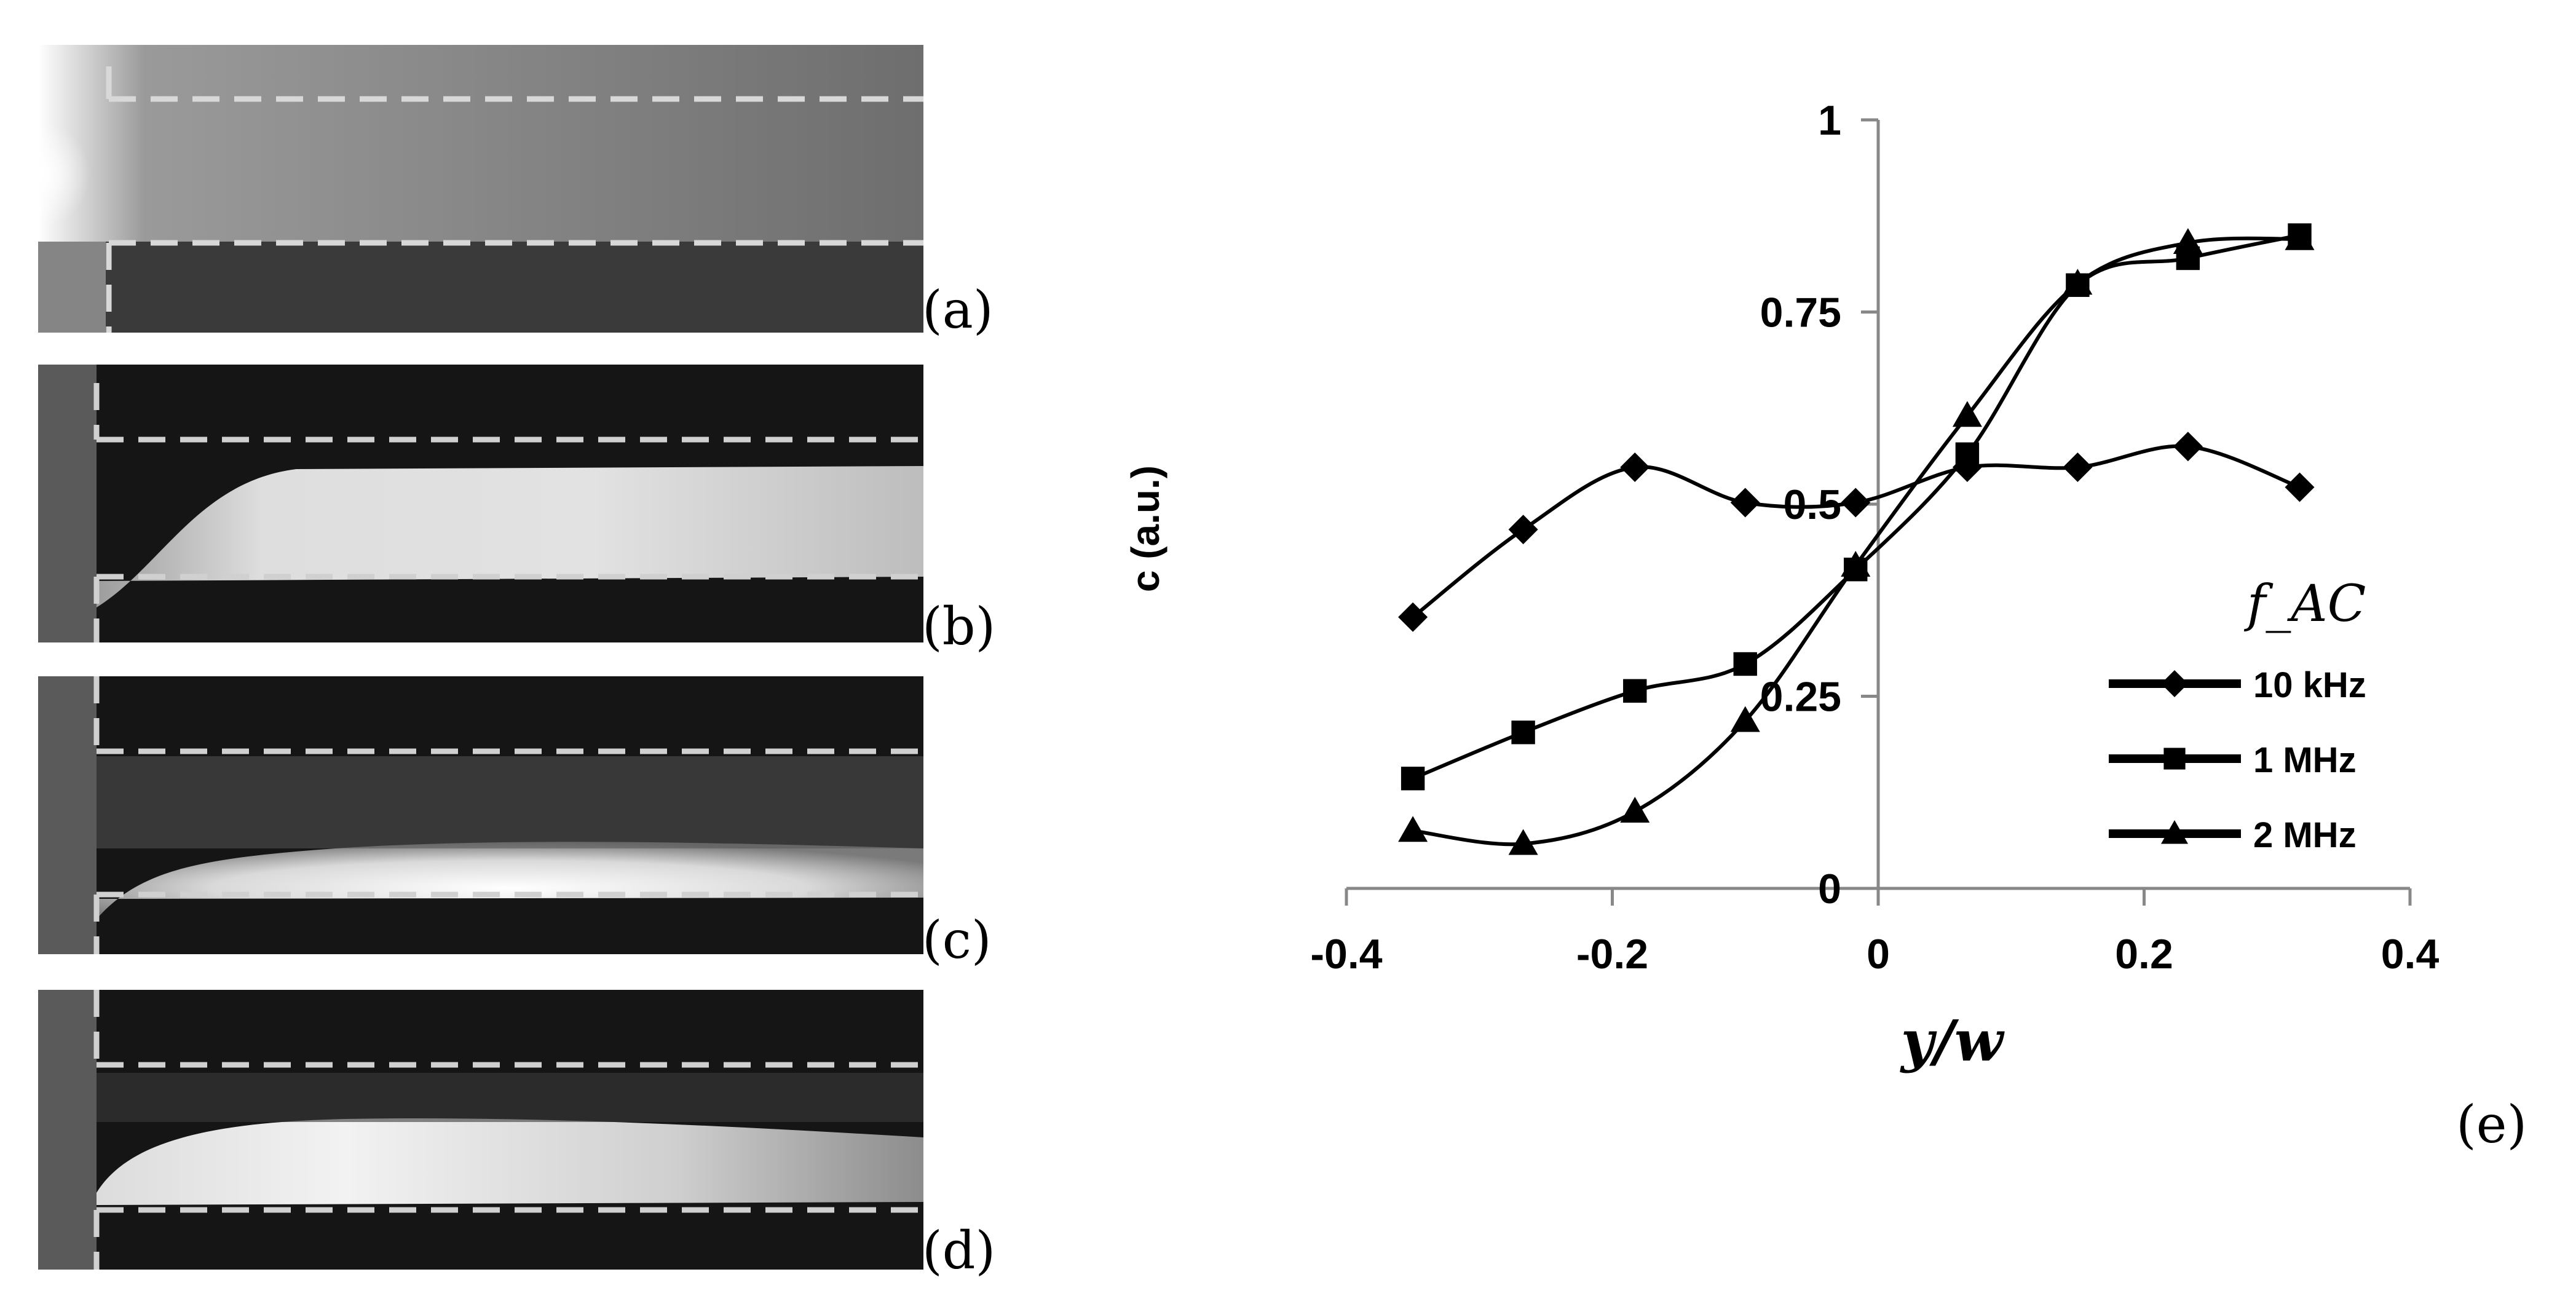  I want to click on panel-label-a: (a), so click(958, 310).